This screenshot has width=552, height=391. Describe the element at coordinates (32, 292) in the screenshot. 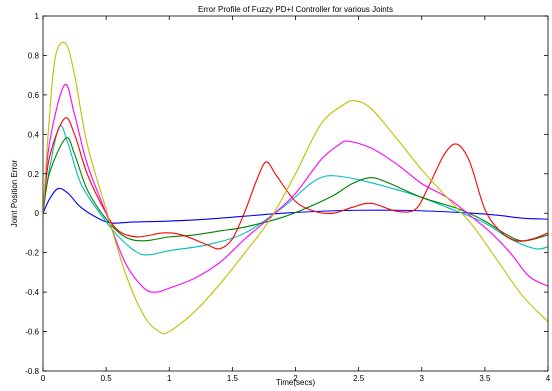

I see `y-tick-label: -0.4` at that location.